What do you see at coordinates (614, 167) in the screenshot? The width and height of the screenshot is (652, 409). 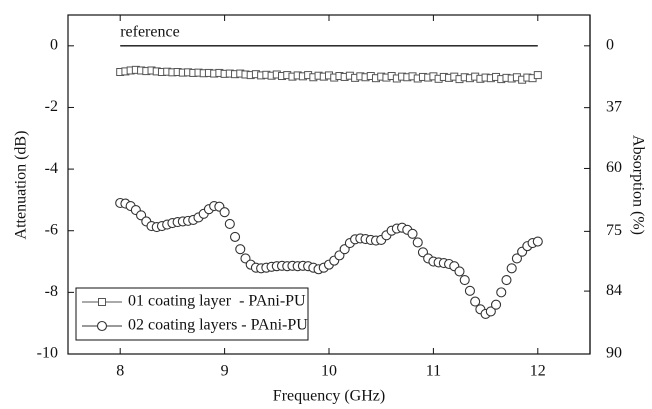 I see `y2-tick-label: 60` at bounding box center [614, 167].